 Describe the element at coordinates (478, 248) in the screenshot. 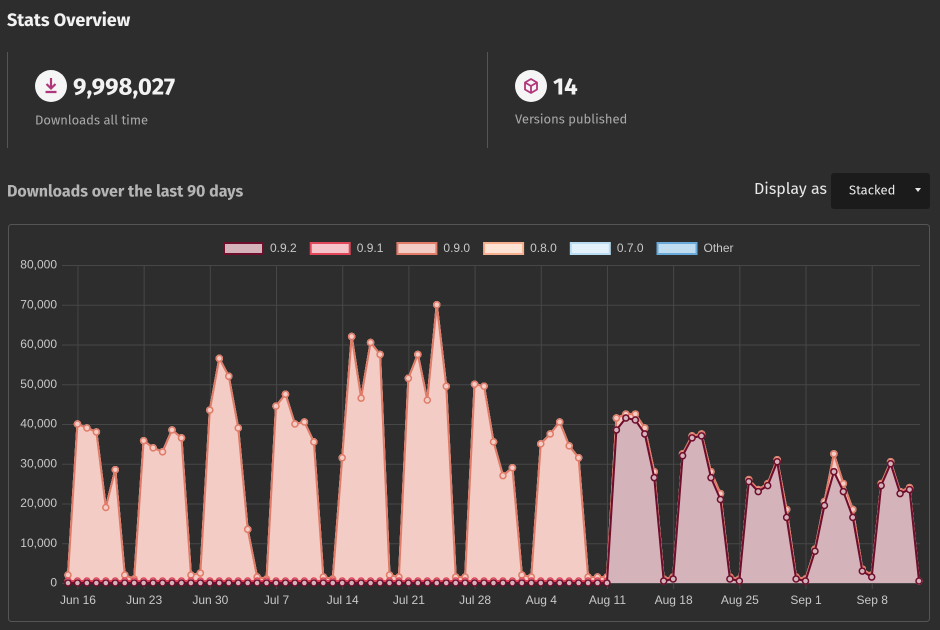

I see `legend: 0.9.2 0.9.1 0.9.0 0.8.0 0.7.0 Other` at that location.